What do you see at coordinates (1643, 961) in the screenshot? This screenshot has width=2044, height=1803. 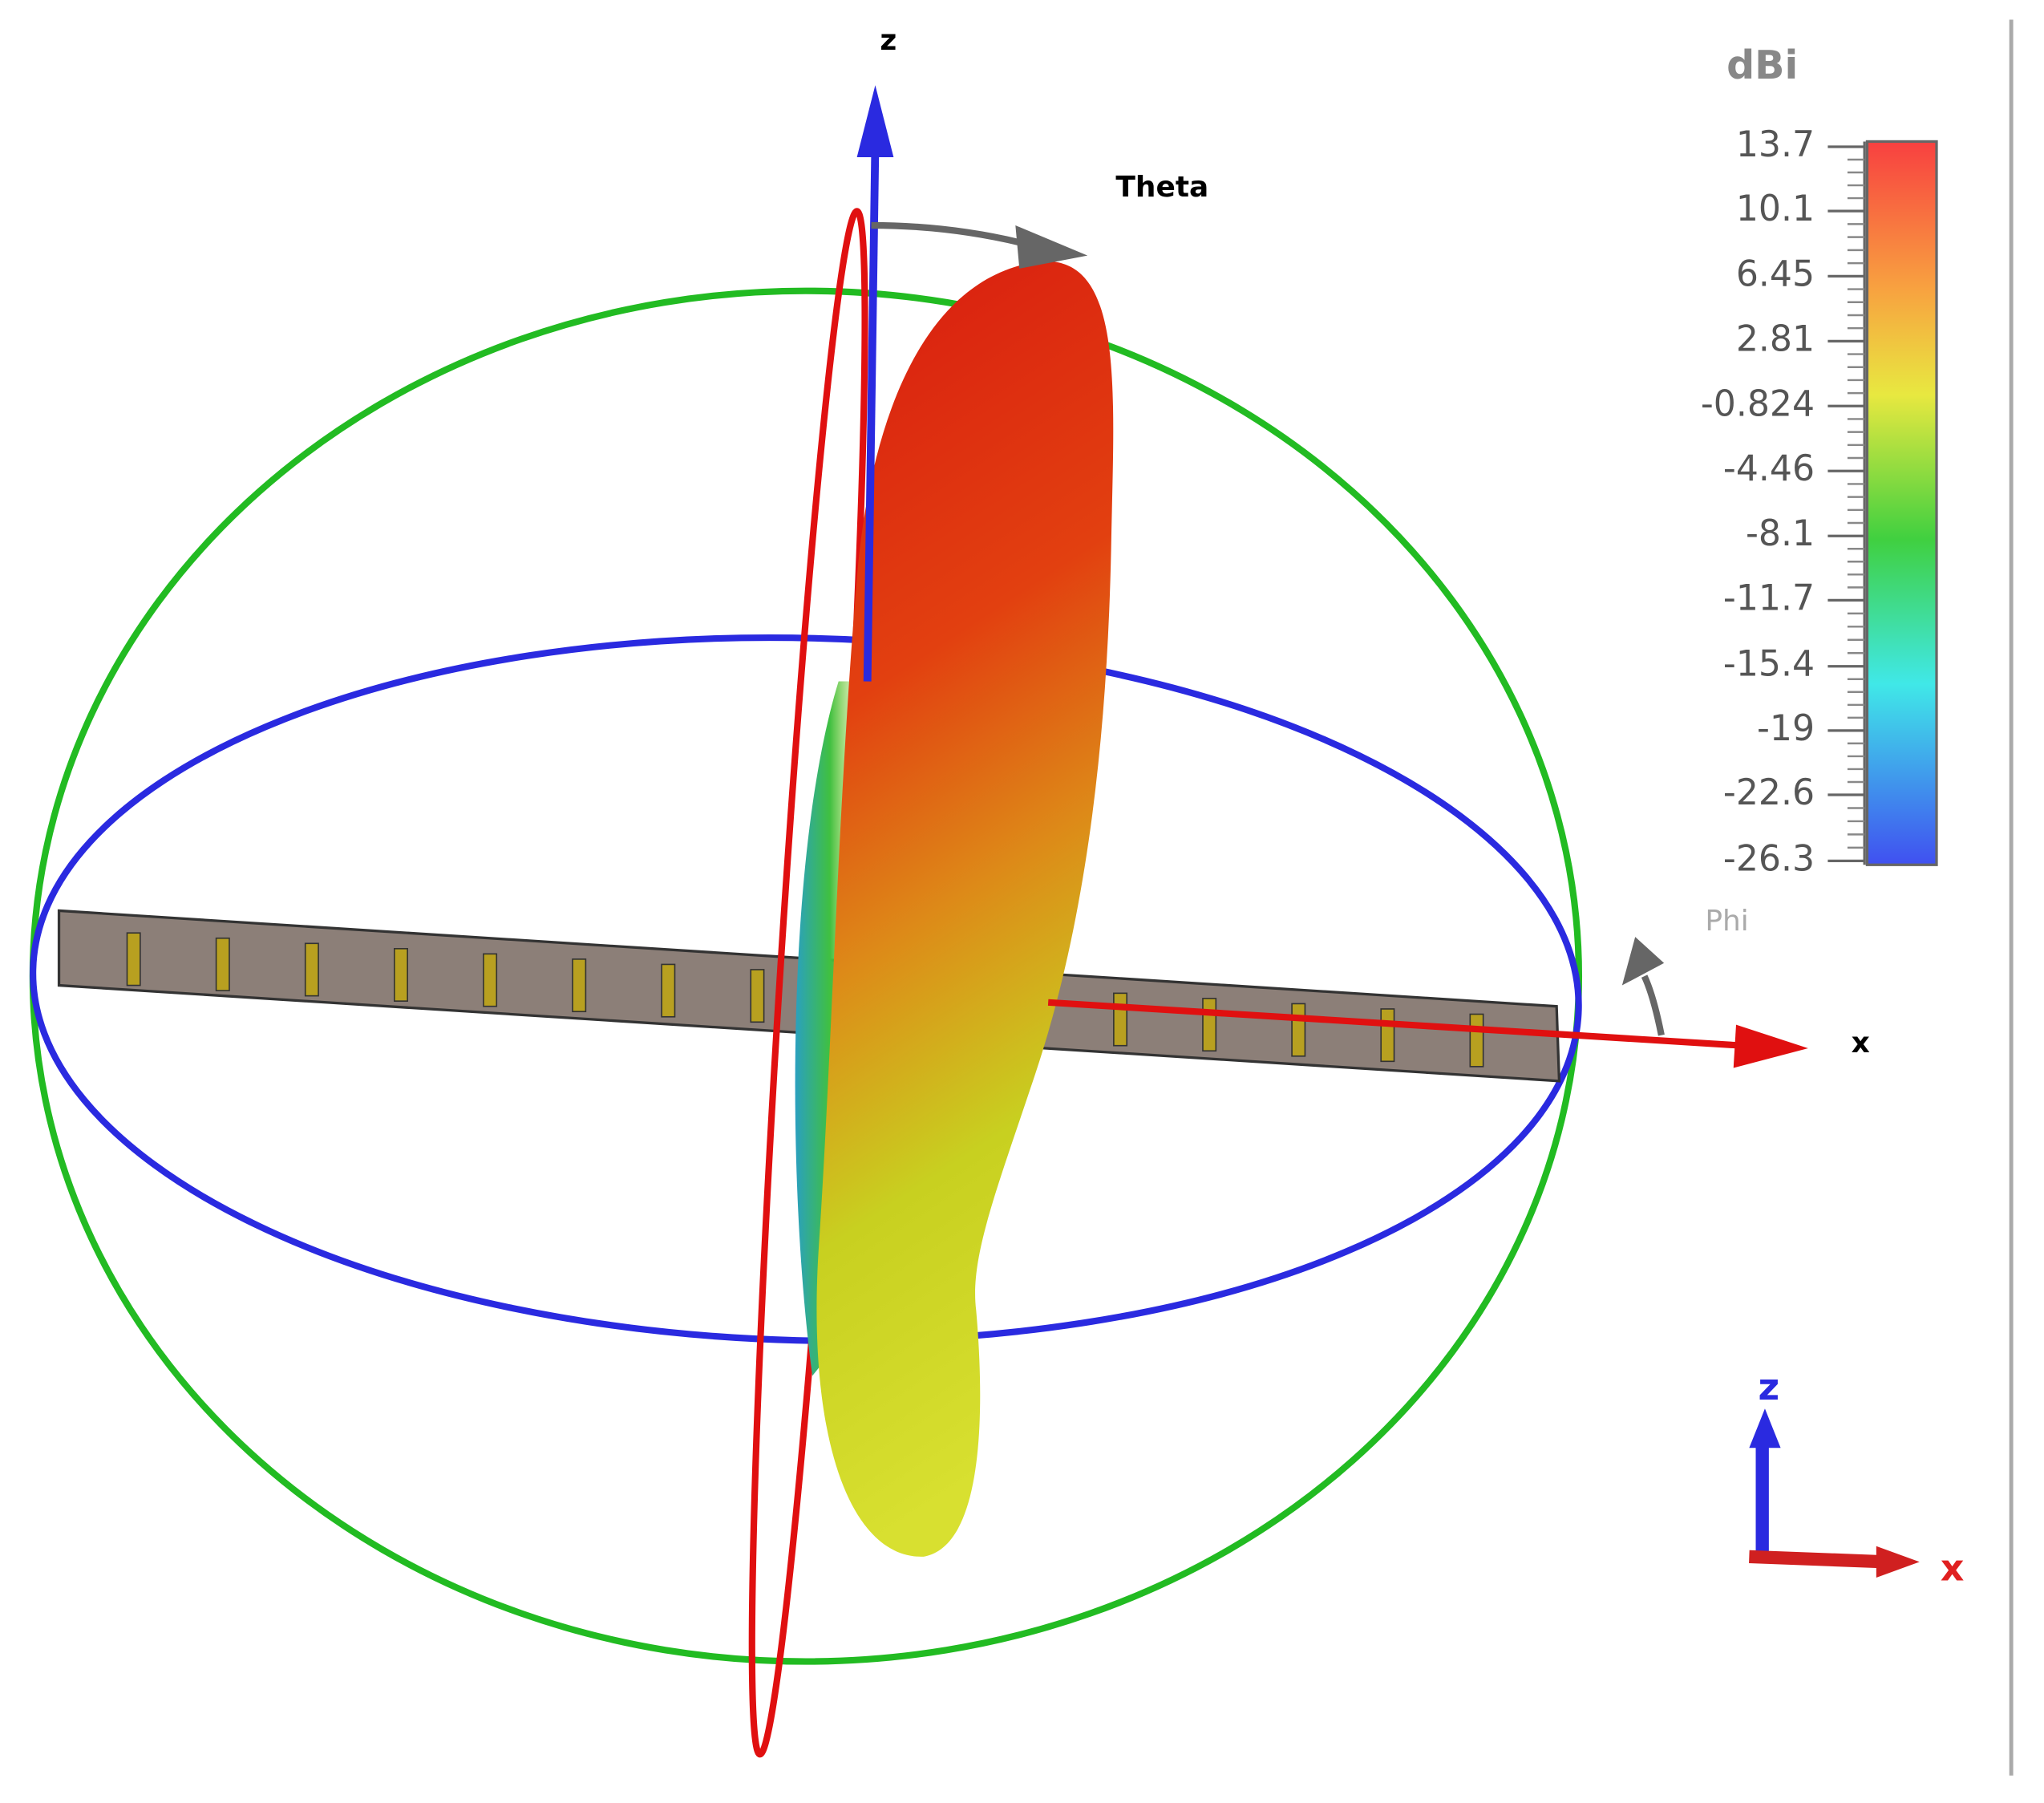 I see `phi-arrow` at bounding box center [1643, 961].